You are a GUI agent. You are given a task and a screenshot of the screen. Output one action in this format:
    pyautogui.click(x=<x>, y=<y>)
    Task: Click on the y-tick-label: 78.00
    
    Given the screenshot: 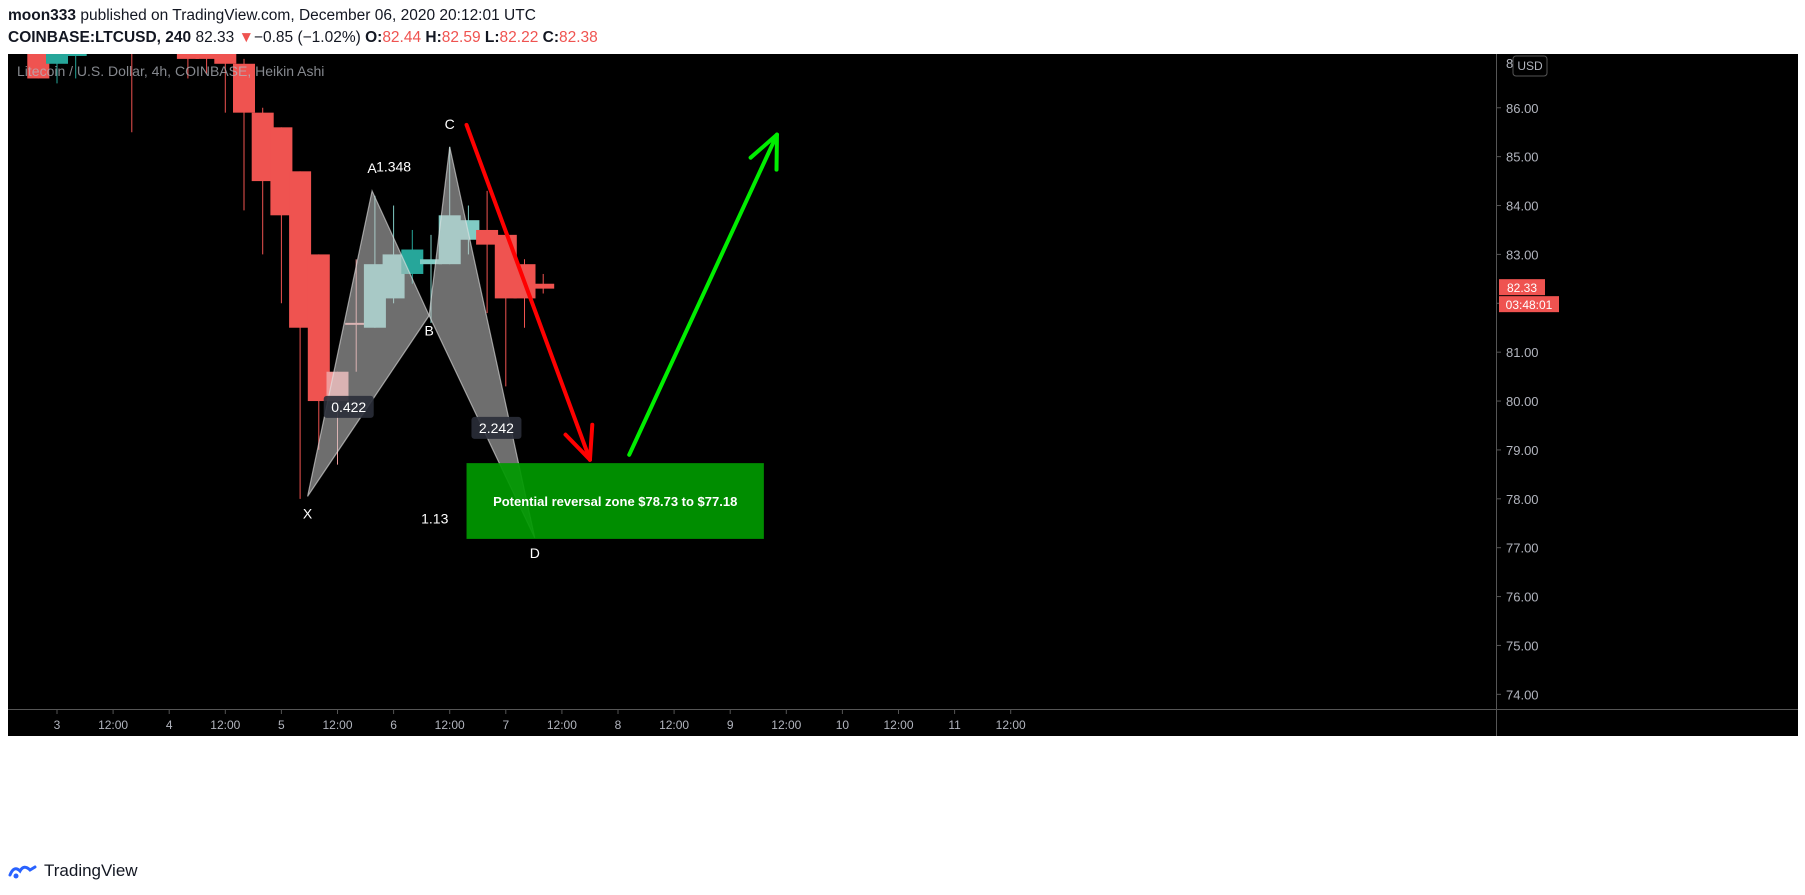 What is the action you would take?
    pyautogui.click(x=1522, y=499)
    